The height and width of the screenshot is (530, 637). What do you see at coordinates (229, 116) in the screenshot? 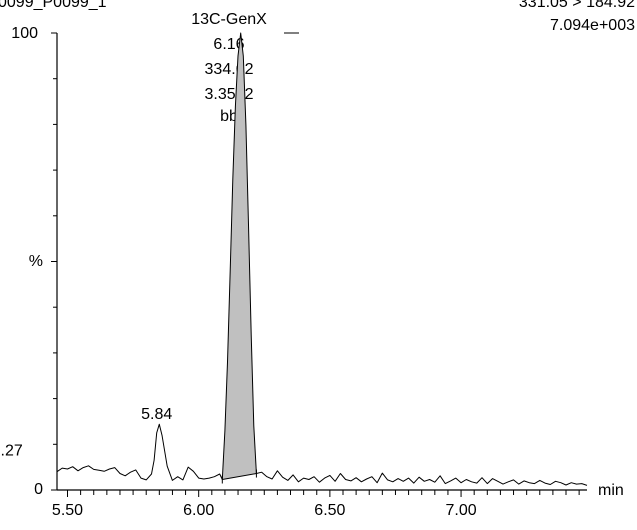
I see `peak-integration-type: bb` at bounding box center [229, 116].